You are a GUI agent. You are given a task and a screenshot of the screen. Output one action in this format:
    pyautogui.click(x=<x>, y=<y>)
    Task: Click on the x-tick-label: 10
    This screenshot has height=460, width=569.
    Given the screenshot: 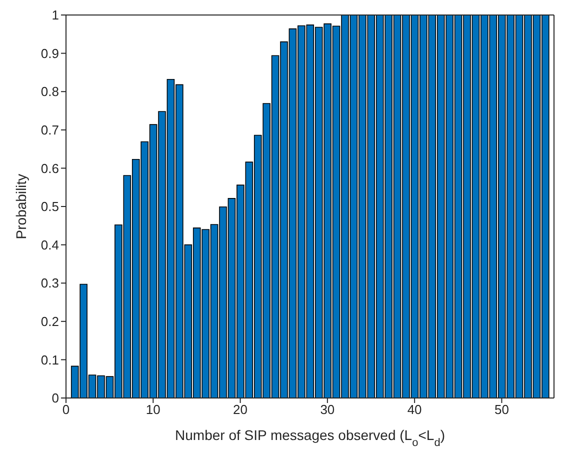 What is the action you would take?
    pyautogui.click(x=153, y=410)
    